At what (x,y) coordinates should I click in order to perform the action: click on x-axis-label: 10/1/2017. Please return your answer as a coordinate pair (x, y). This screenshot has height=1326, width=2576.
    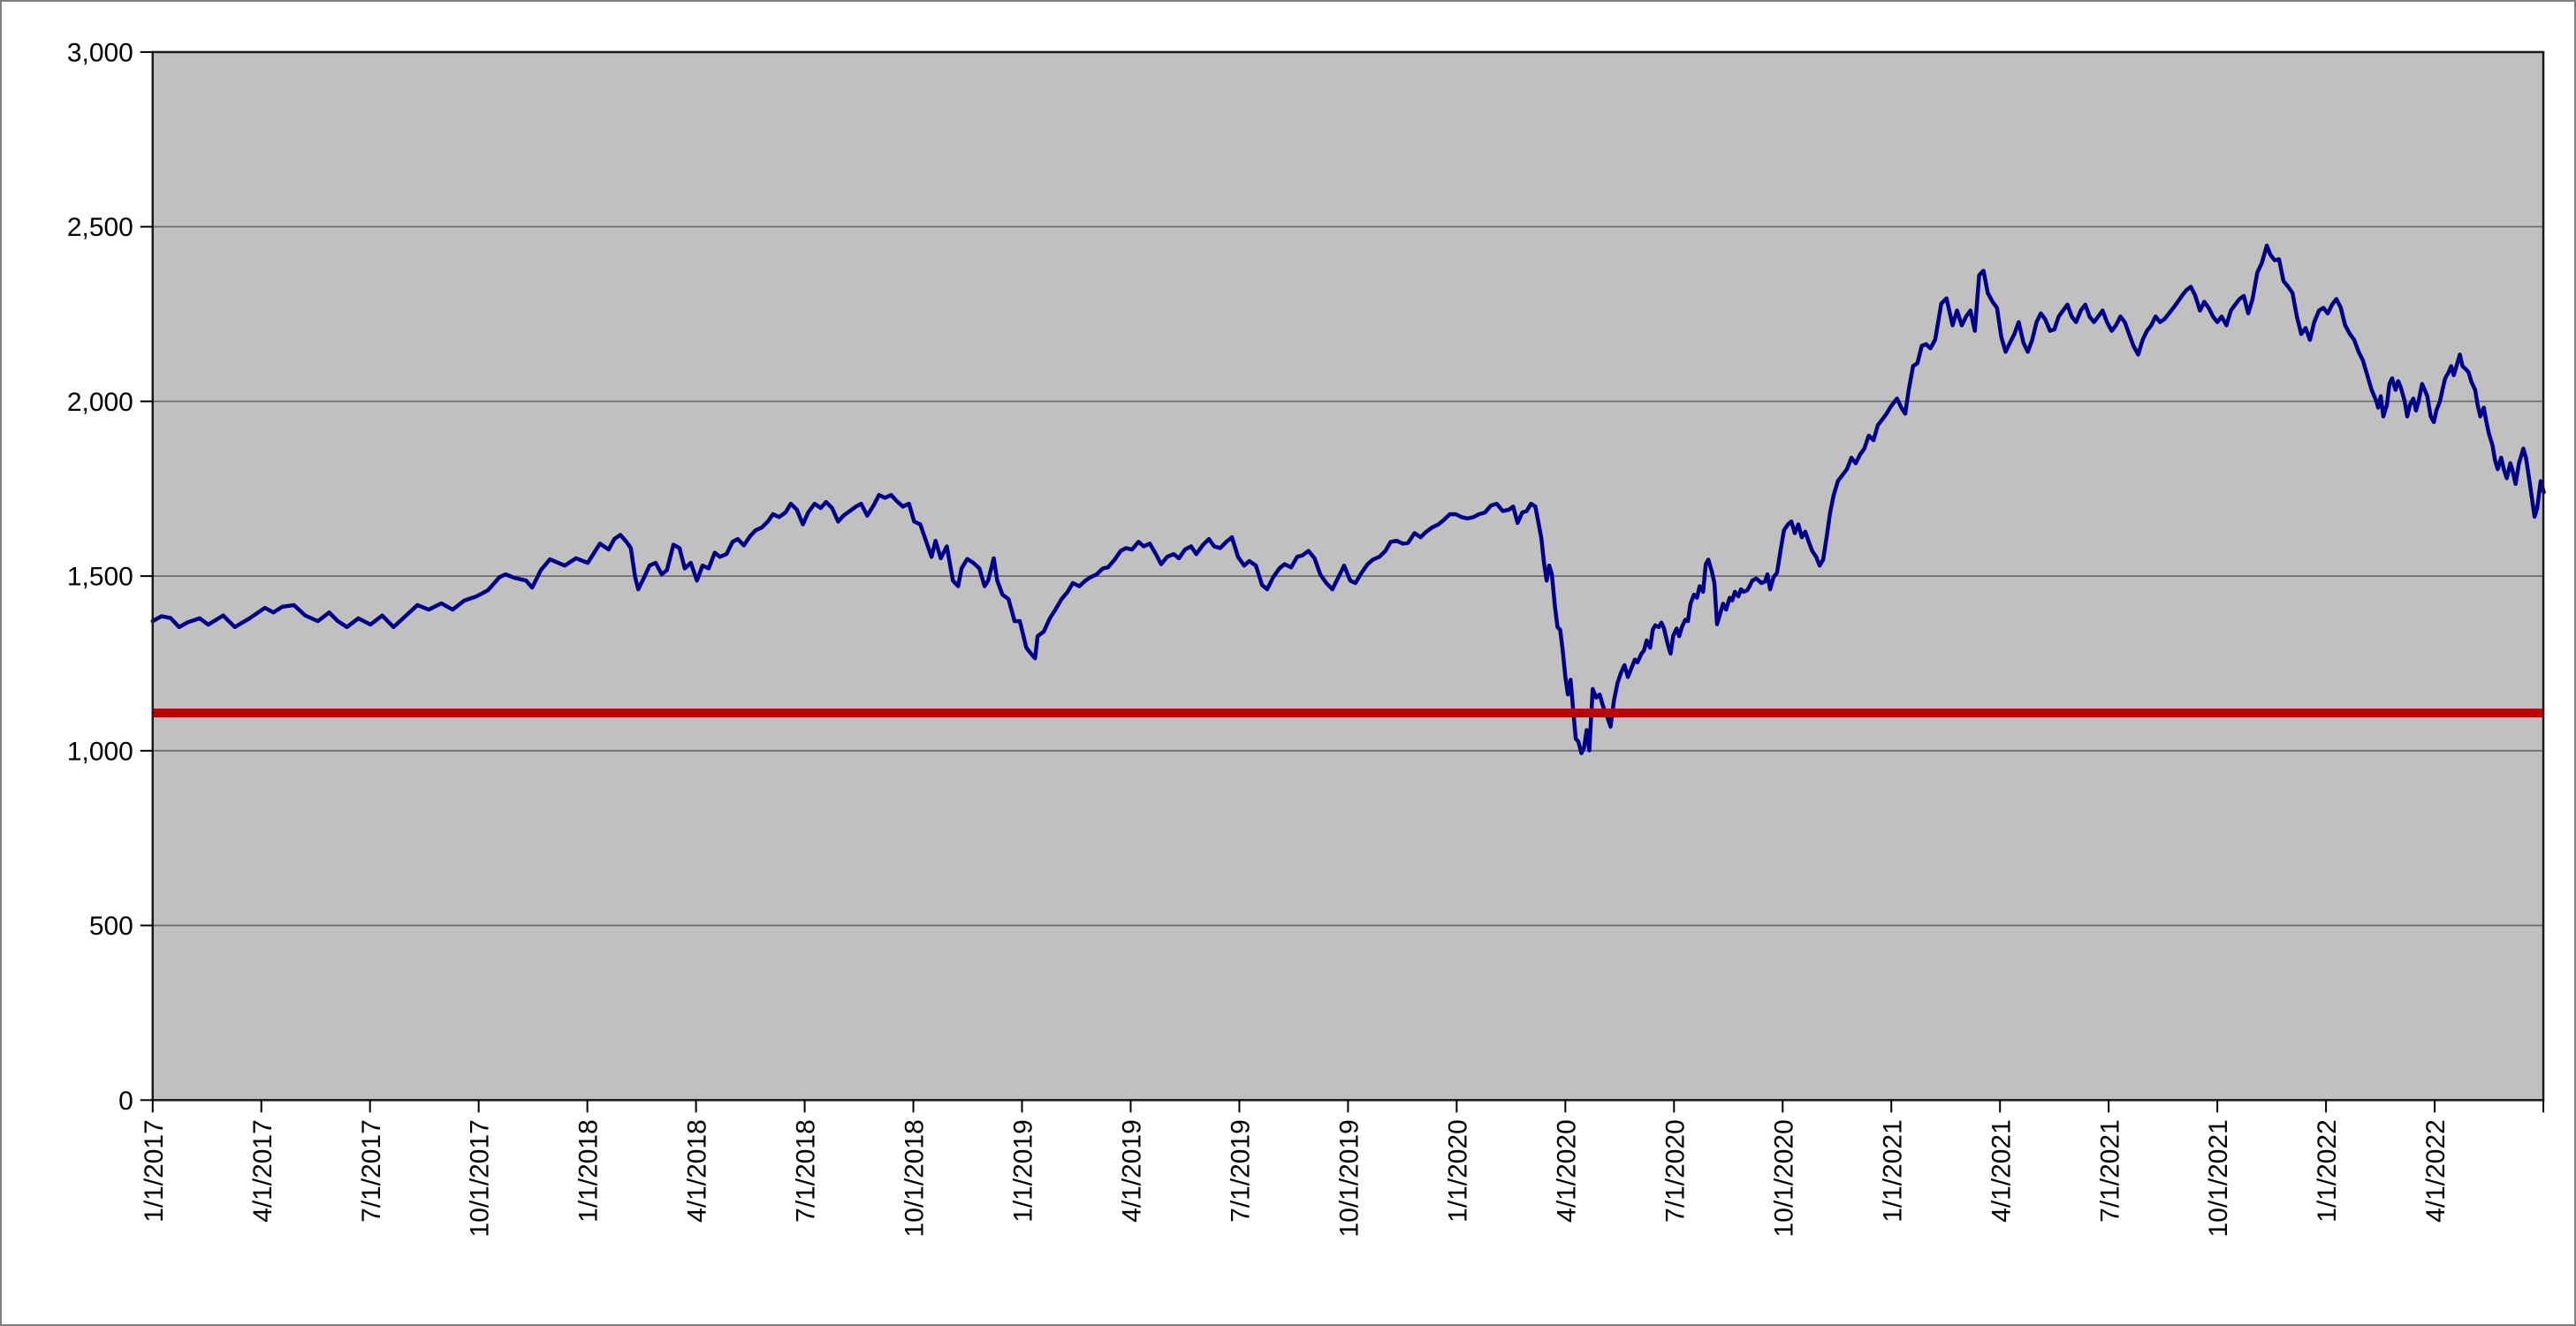
    Looking at the image, I should click on (480, 1178).